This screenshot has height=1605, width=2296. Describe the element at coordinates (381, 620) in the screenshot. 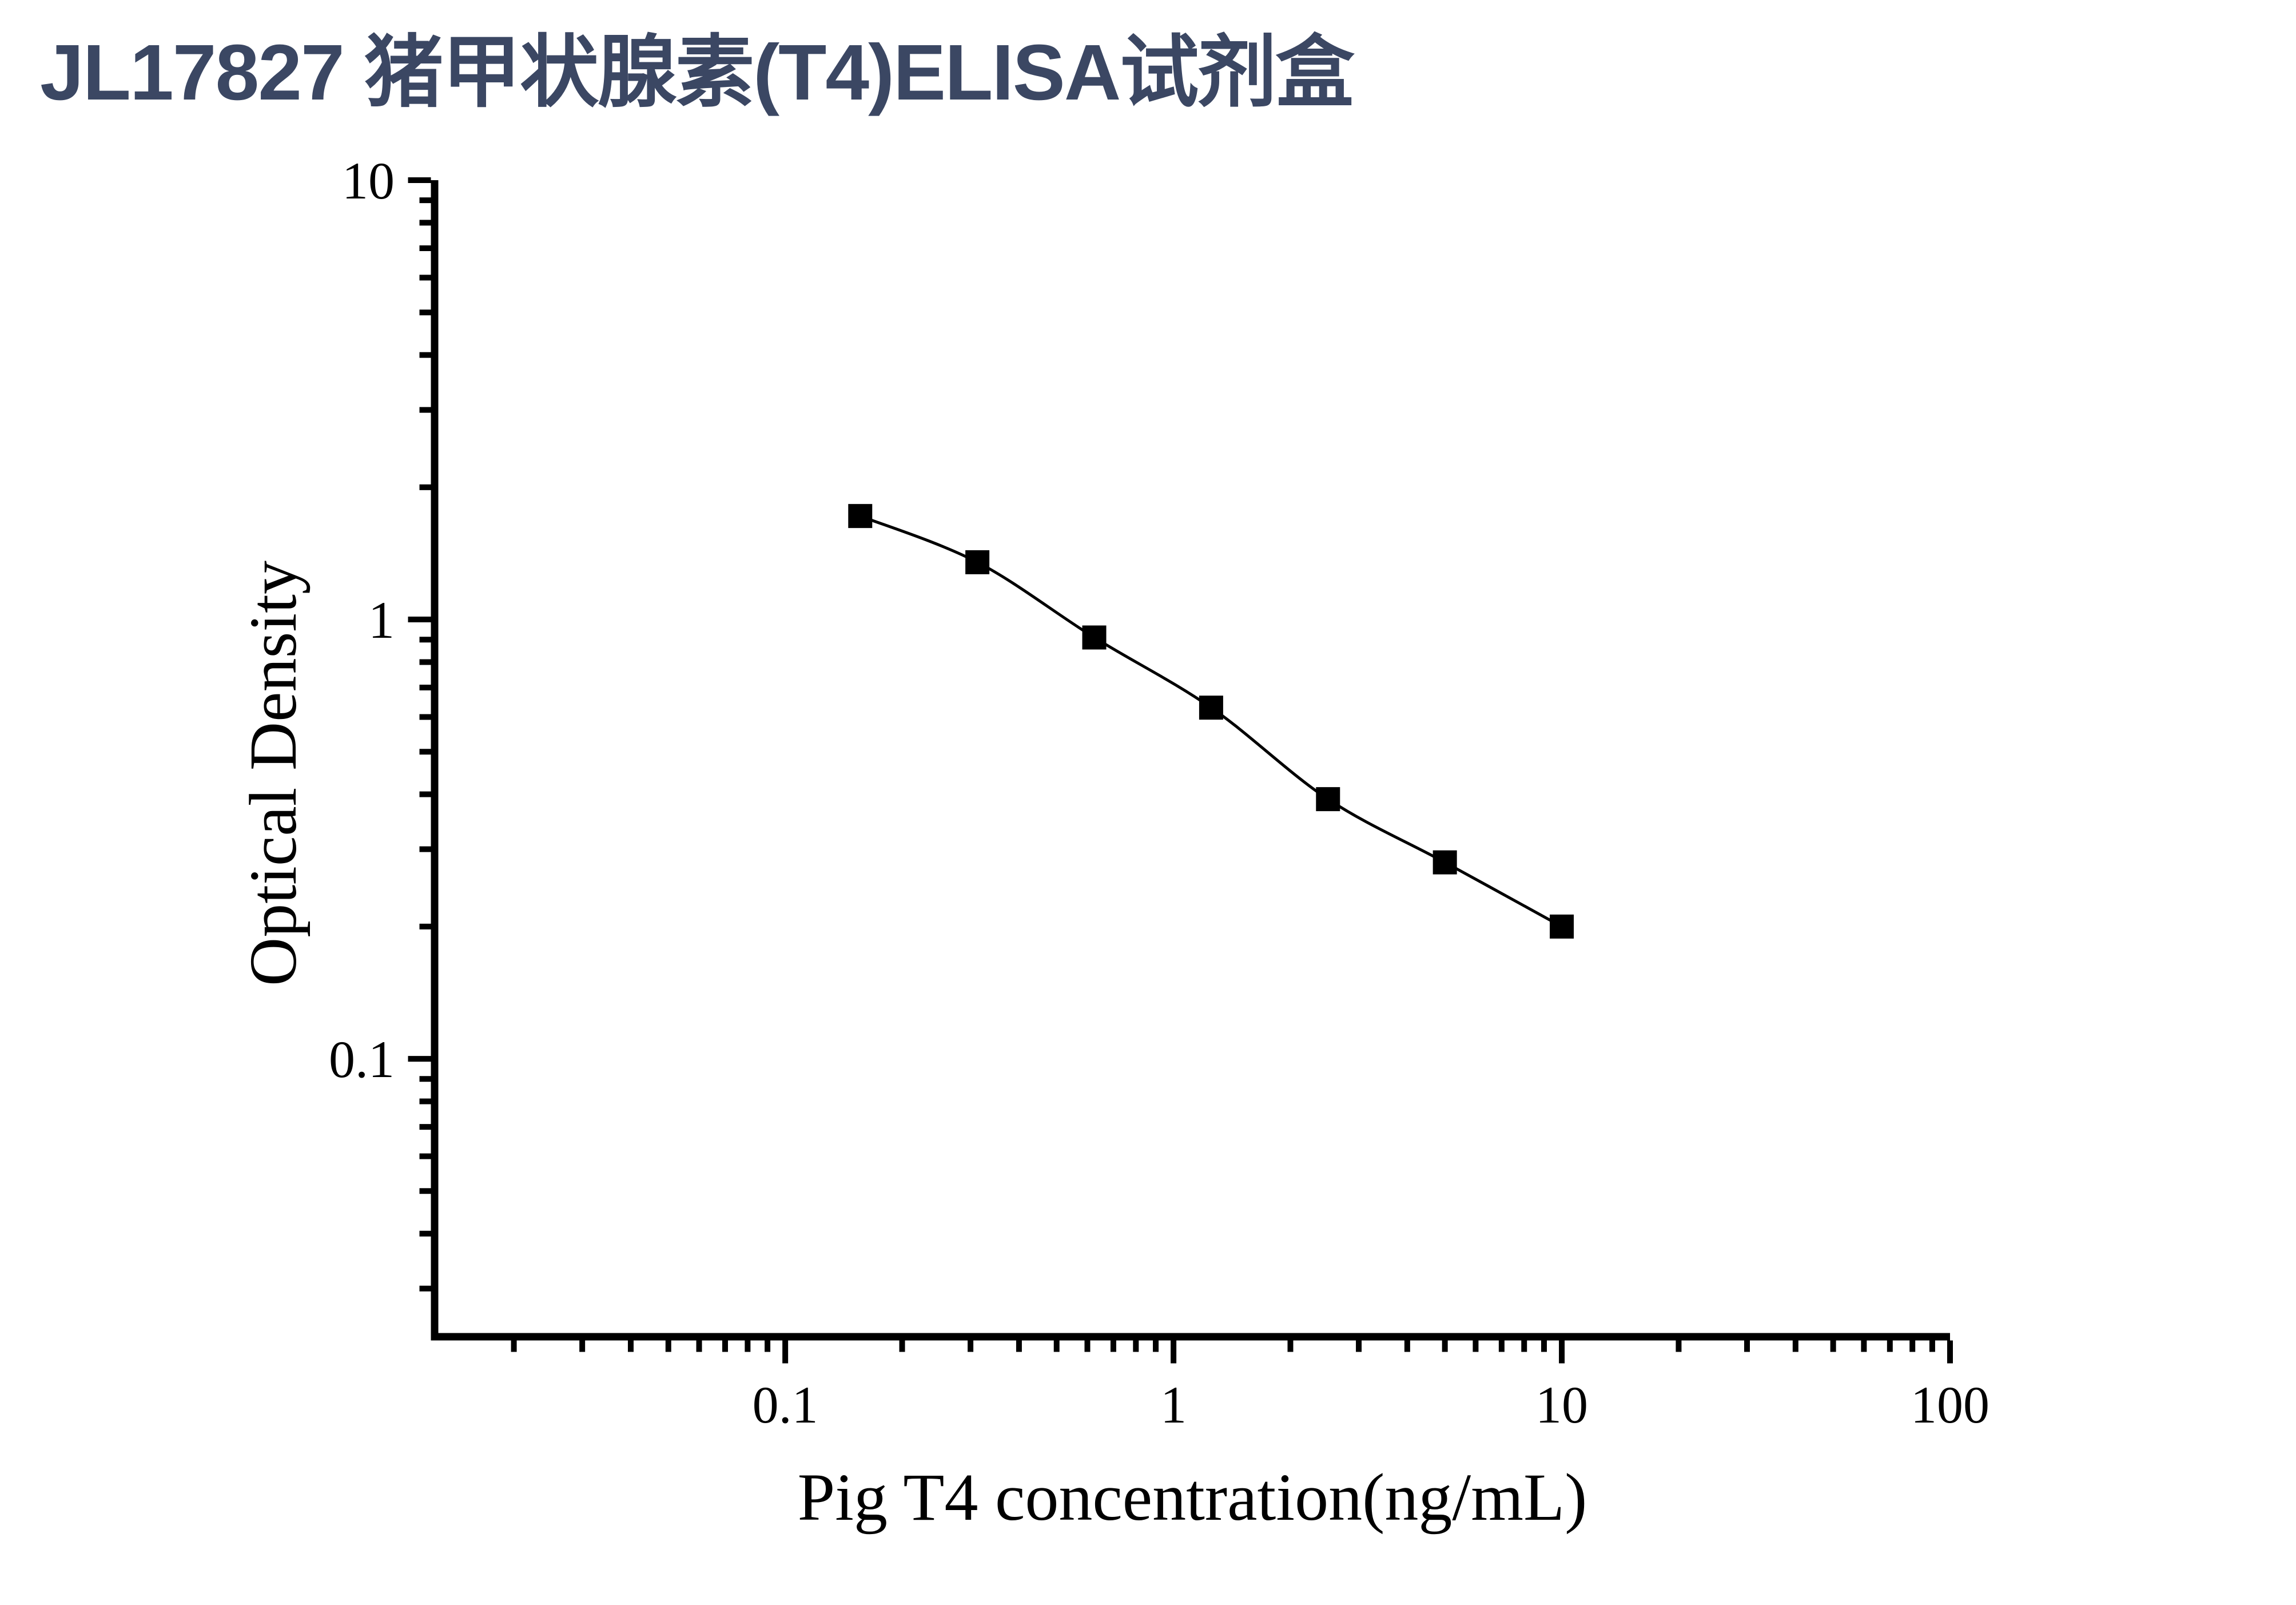

I see `y-tick-label: 1` at that location.